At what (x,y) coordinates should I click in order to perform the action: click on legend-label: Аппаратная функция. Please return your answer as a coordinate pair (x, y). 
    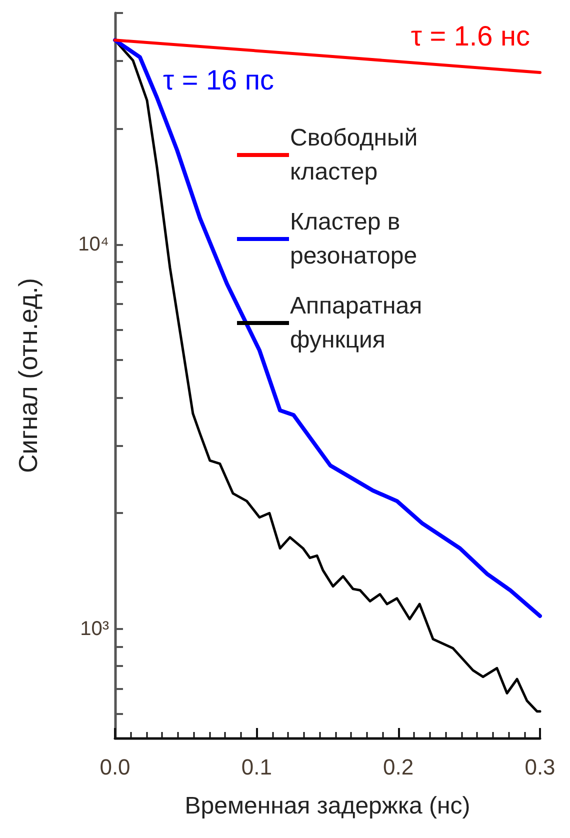
    Looking at the image, I should click on (356, 323).